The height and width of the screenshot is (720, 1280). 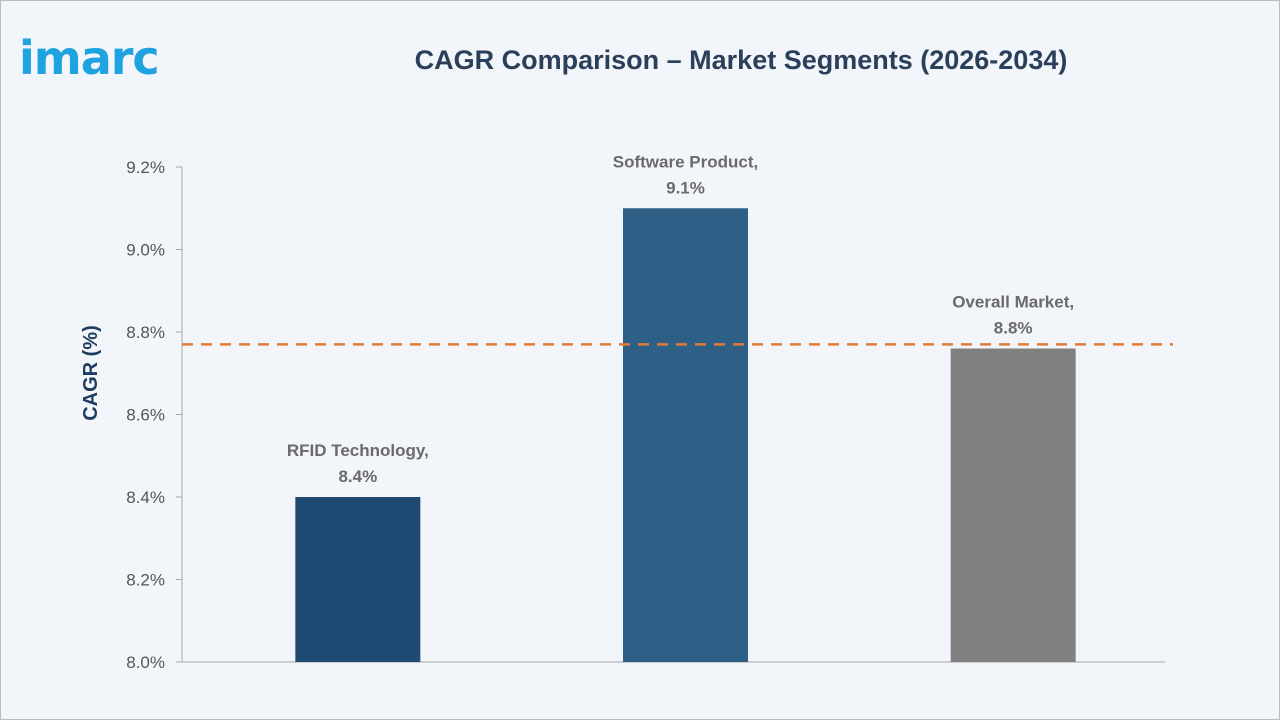 What do you see at coordinates (89, 58) in the screenshot?
I see `imarc-logo: imarc` at bounding box center [89, 58].